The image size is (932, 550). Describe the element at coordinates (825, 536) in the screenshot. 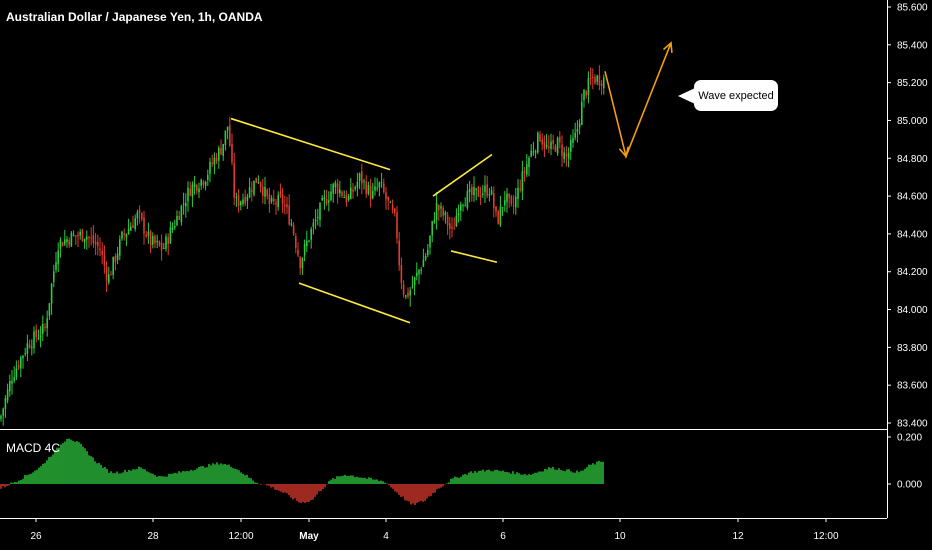

I see `time-tick-label: 12:00` at that location.